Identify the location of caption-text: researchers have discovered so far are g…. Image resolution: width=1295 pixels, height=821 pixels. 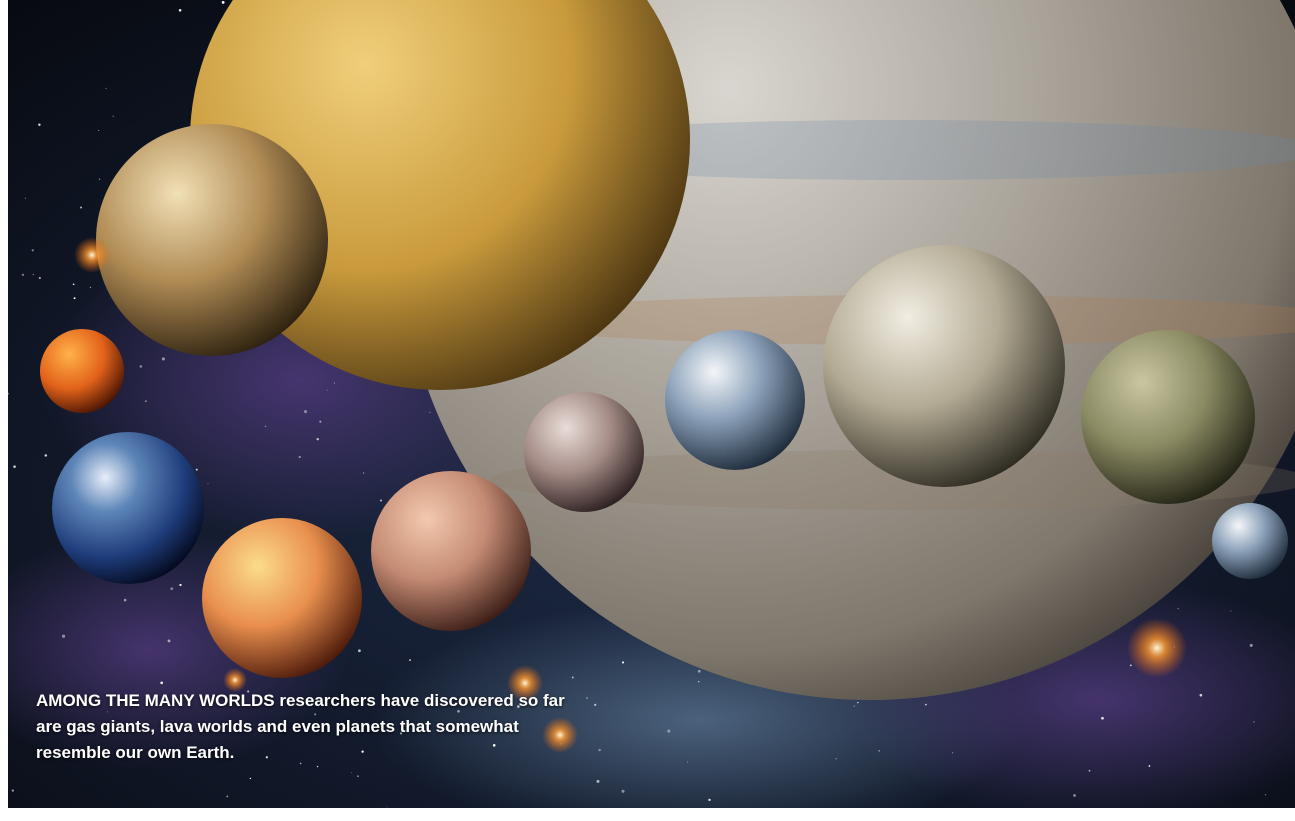
(300, 726).